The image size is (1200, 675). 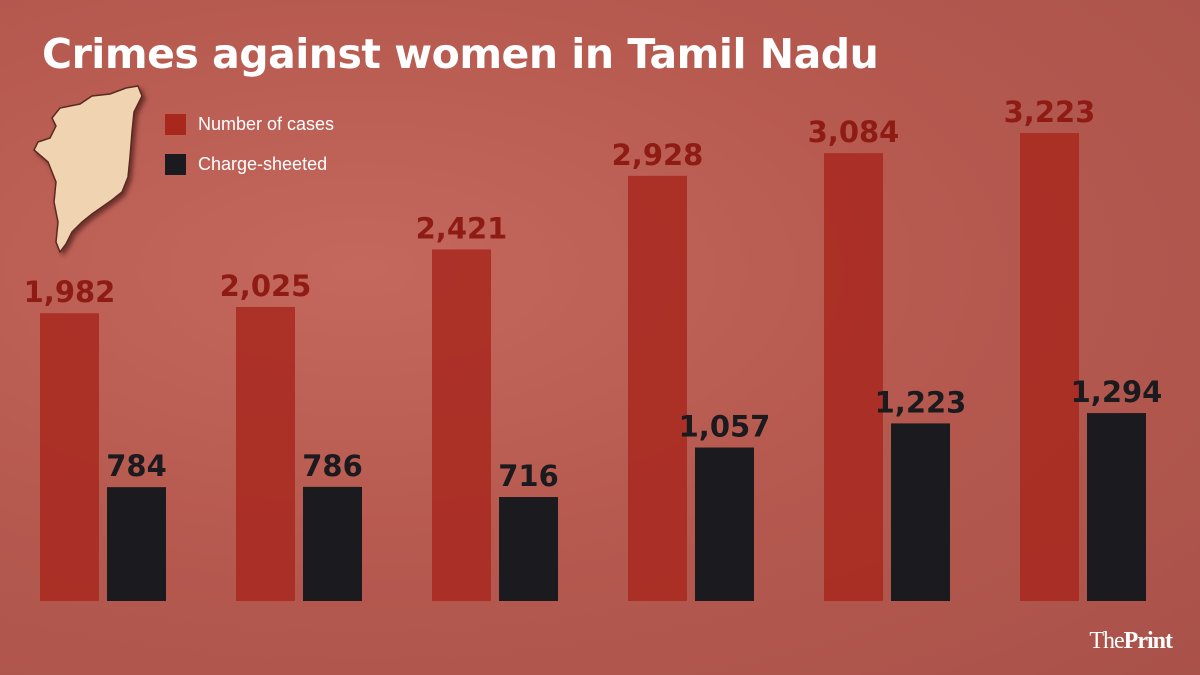 What do you see at coordinates (136, 466) in the screenshot?
I see `label-chargesheeted-0: 784` at bounding box center [136, 466].